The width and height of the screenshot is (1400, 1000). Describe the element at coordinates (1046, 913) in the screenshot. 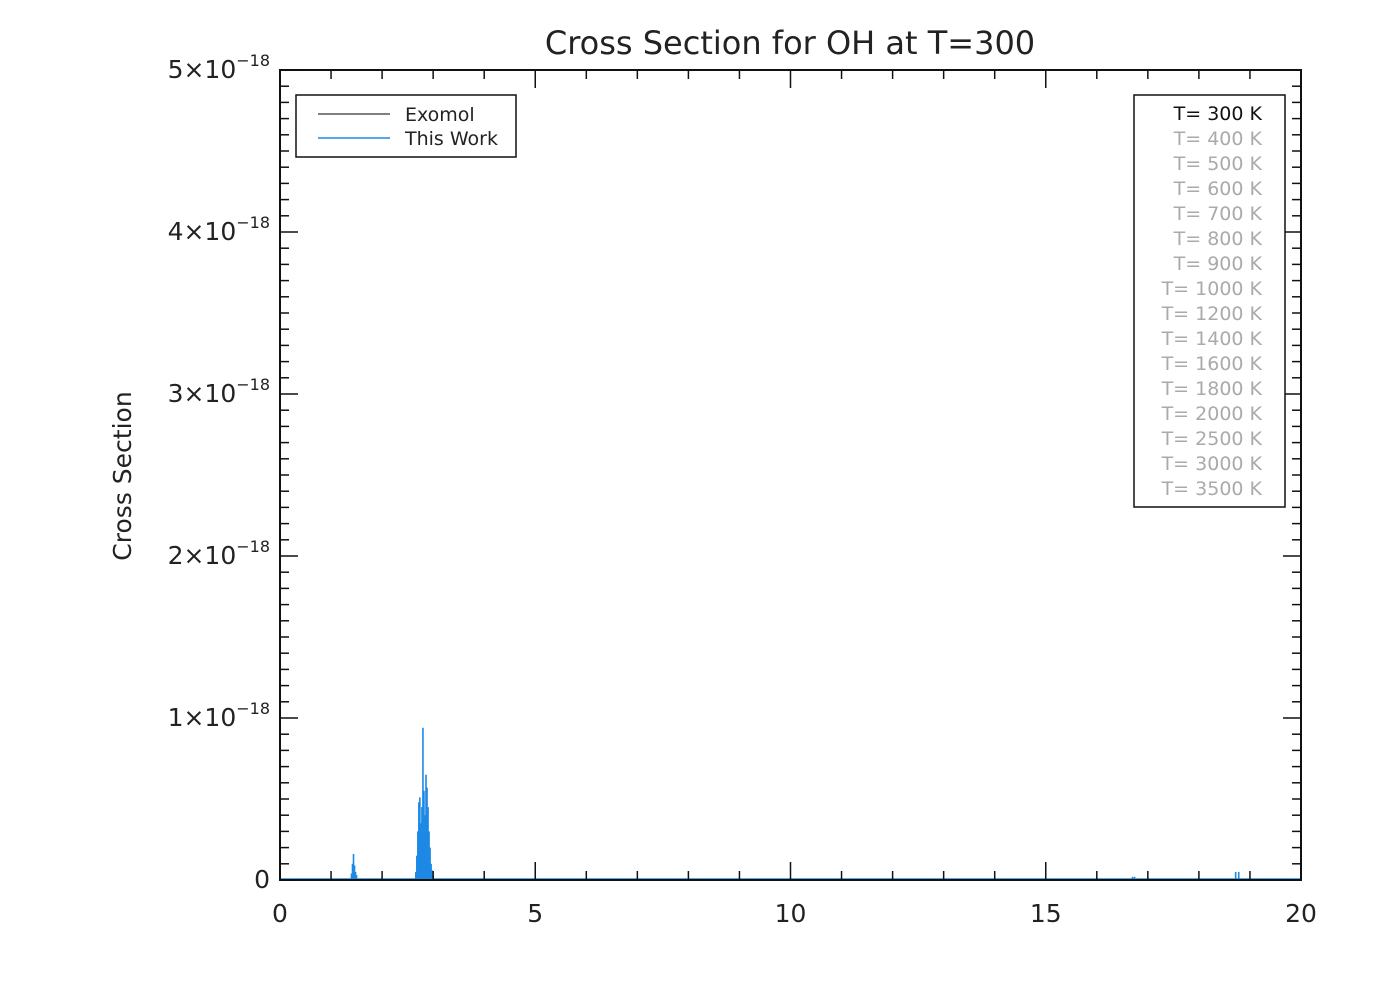

I see `x-tick-label: 15` at that location.